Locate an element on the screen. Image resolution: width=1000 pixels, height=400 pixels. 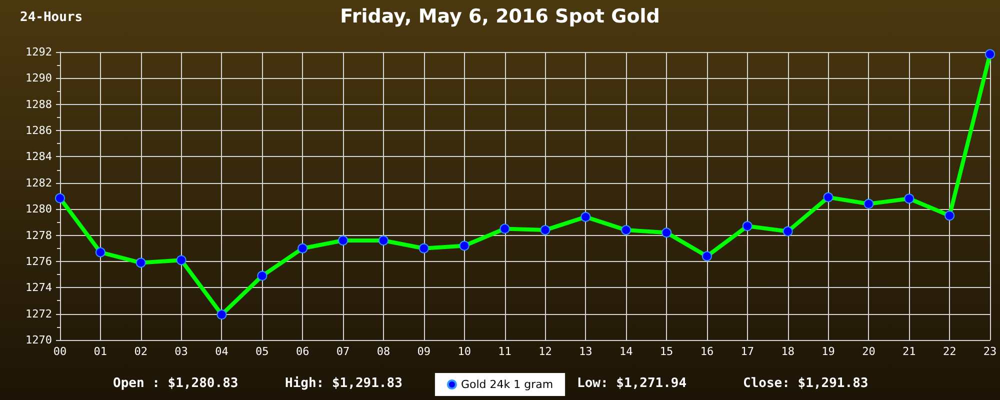
y-tick-label: 1270 is located at coordinates (39, 340).